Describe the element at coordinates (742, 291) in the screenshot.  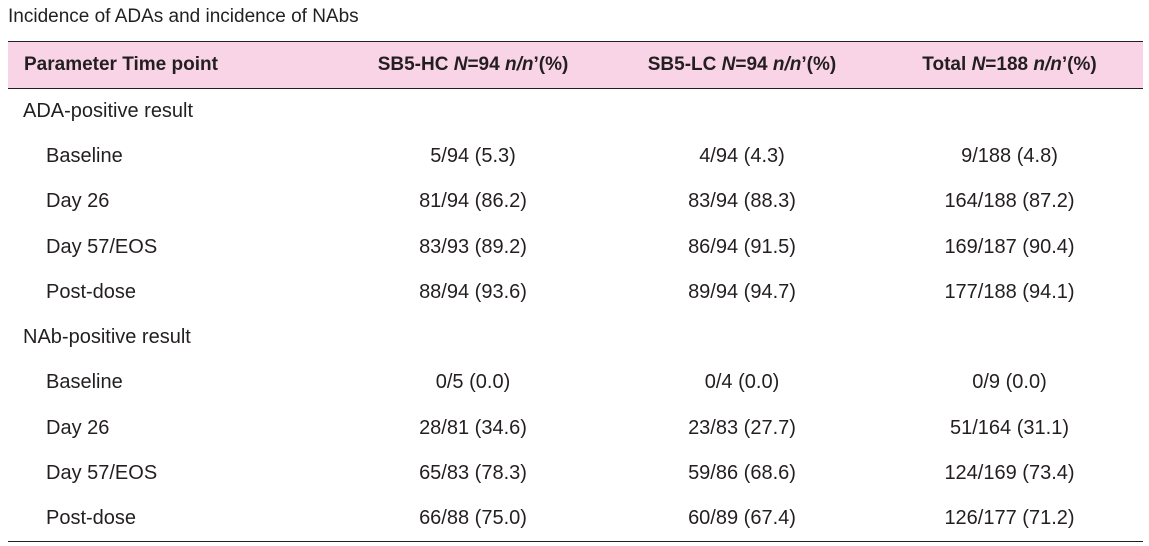
I see `cell-lc: 89/94 (94.7)` at that location.